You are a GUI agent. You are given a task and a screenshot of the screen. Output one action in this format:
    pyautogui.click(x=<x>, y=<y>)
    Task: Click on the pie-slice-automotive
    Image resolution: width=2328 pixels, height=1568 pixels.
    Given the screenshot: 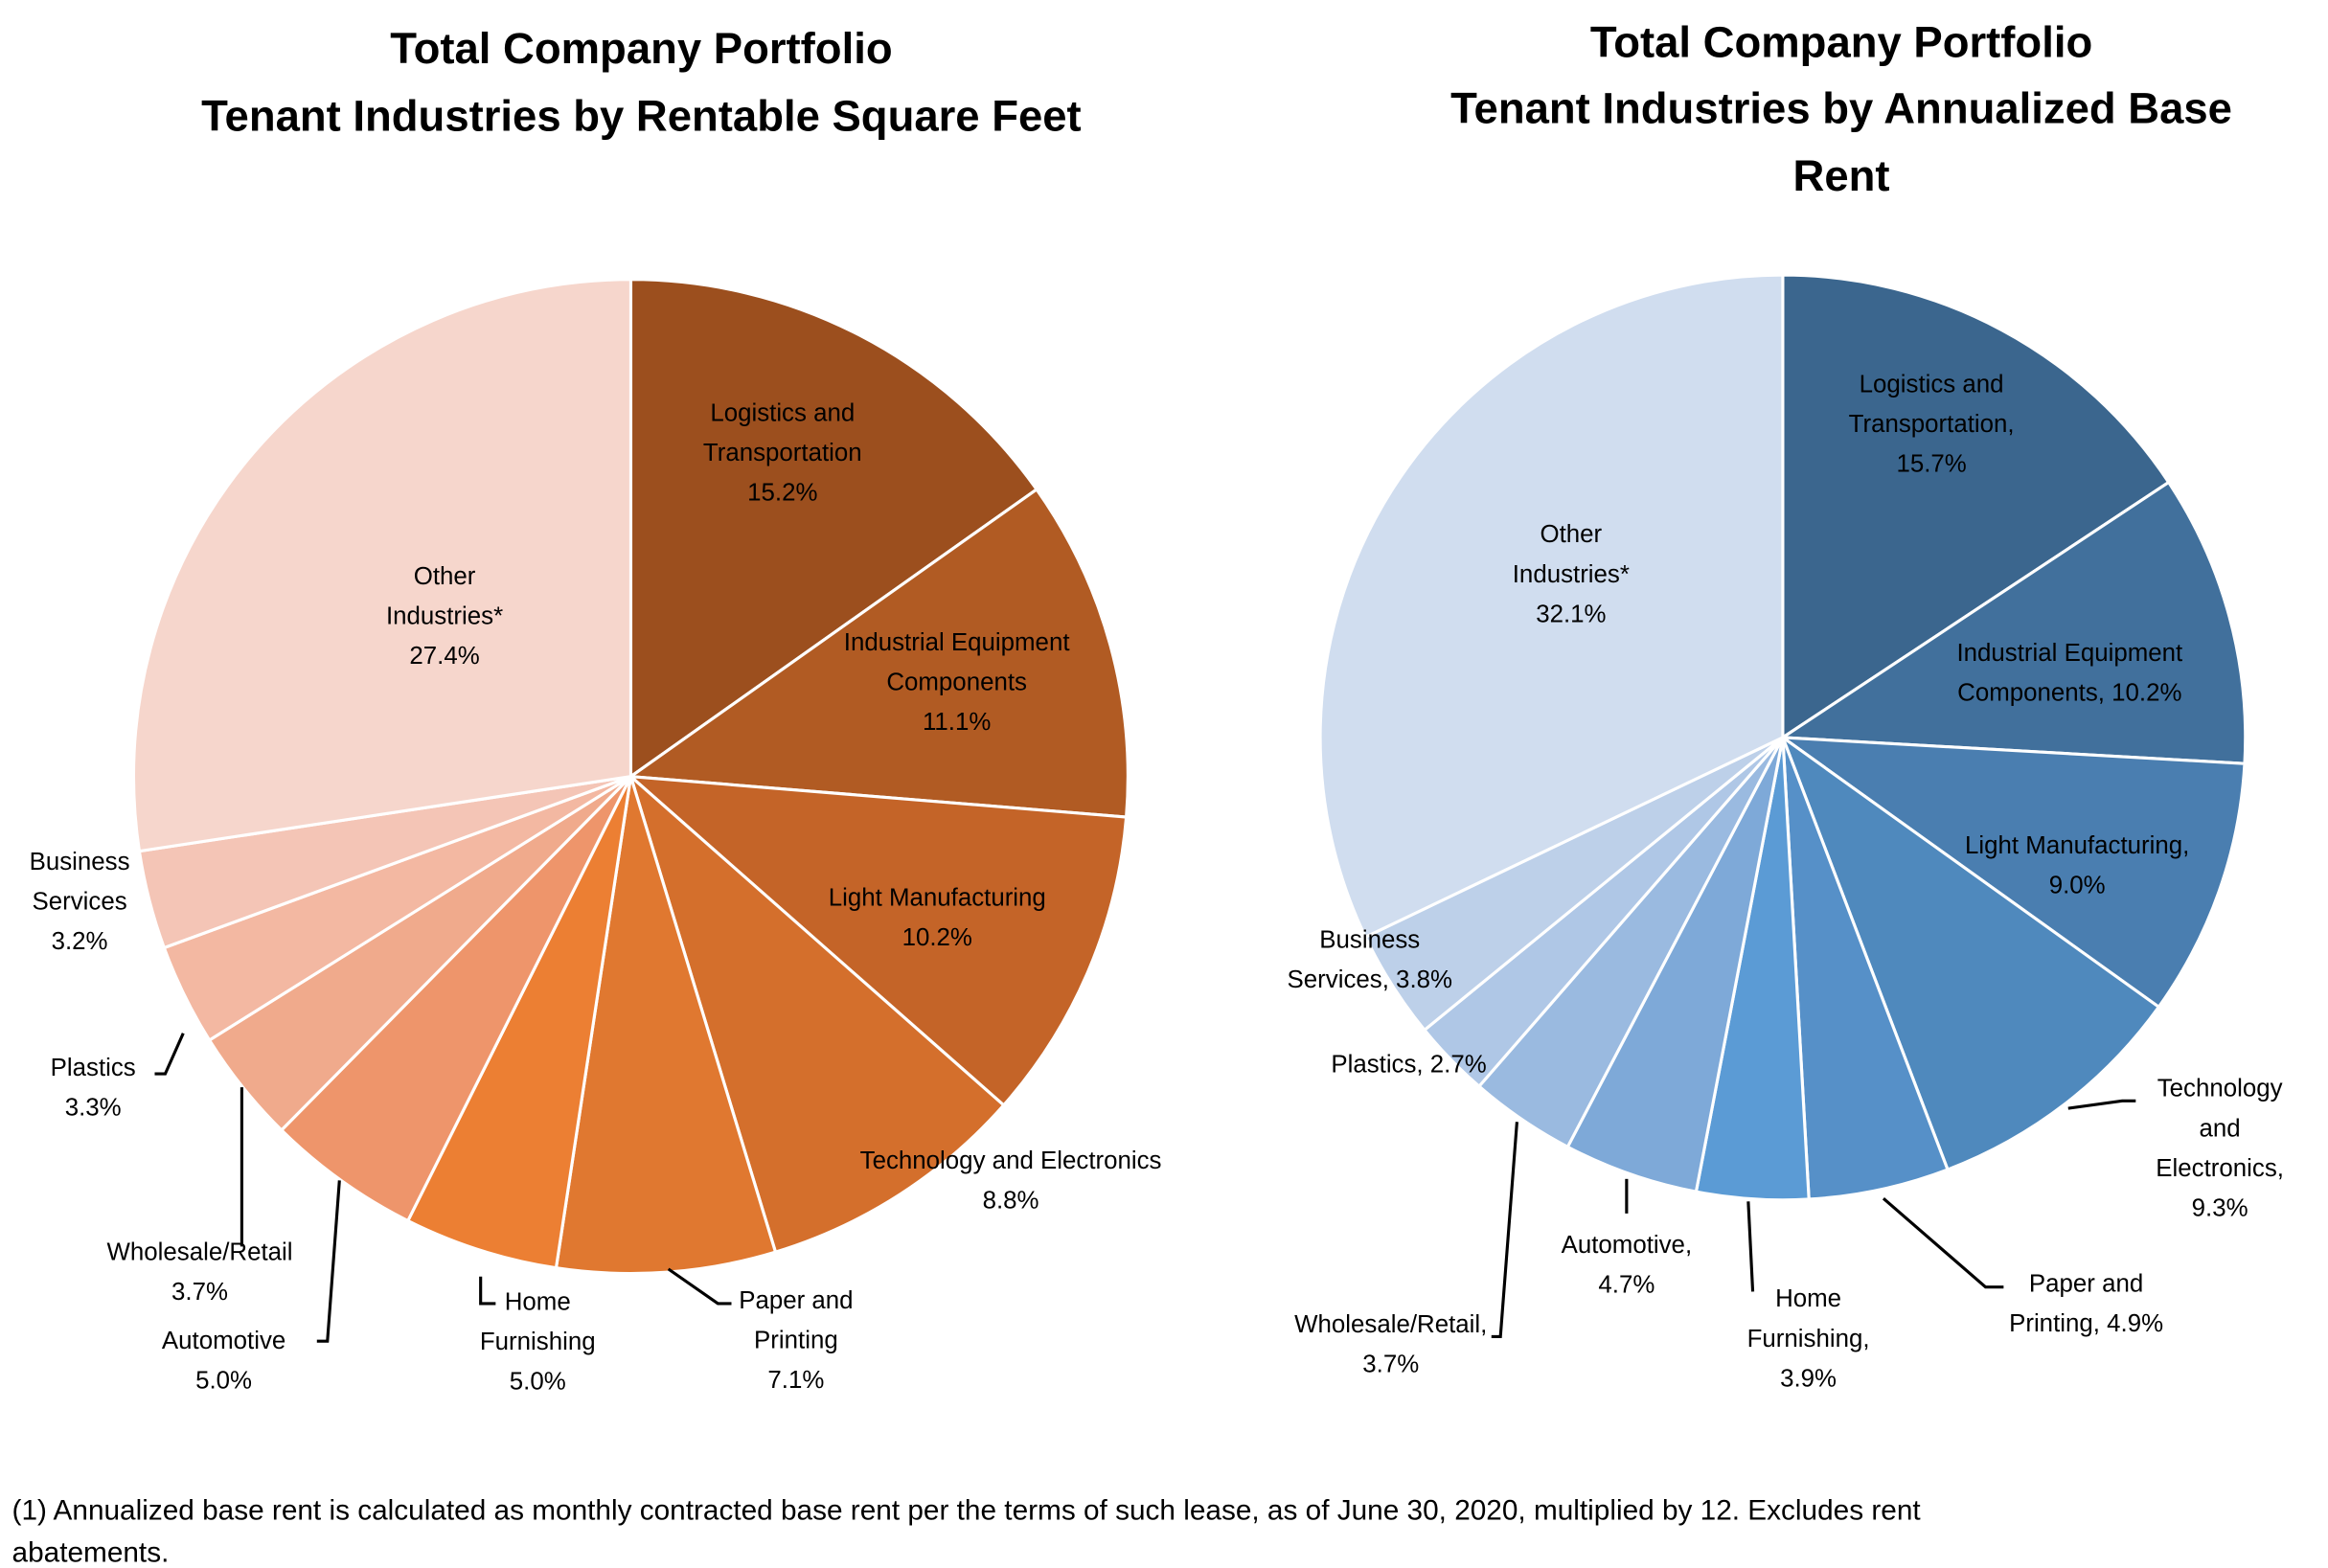 What is the action you would take?
    pyautogui.click(x=456, y=999)
    